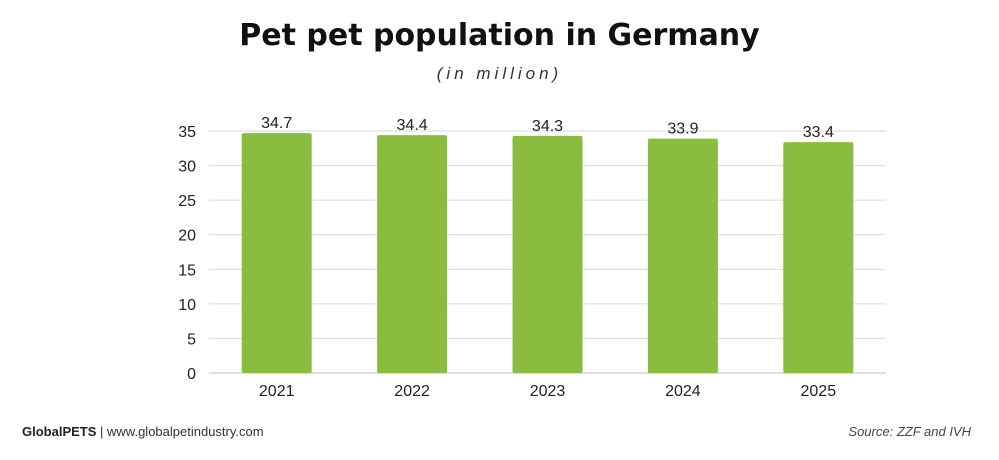 The height and width of the screenshot is (460, 999). I want to click on y-tick-label: 35, so click(187, 132).